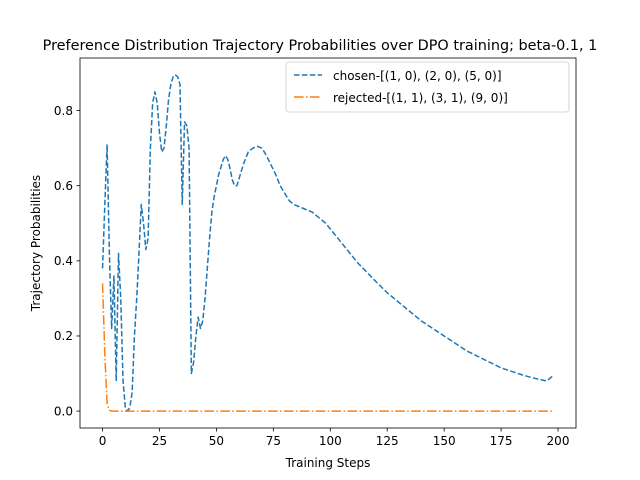  What do you see at coordinates (501, 441) in the screenshot?
I see `x-tick-label: 175` at bounding box center [501, 441].